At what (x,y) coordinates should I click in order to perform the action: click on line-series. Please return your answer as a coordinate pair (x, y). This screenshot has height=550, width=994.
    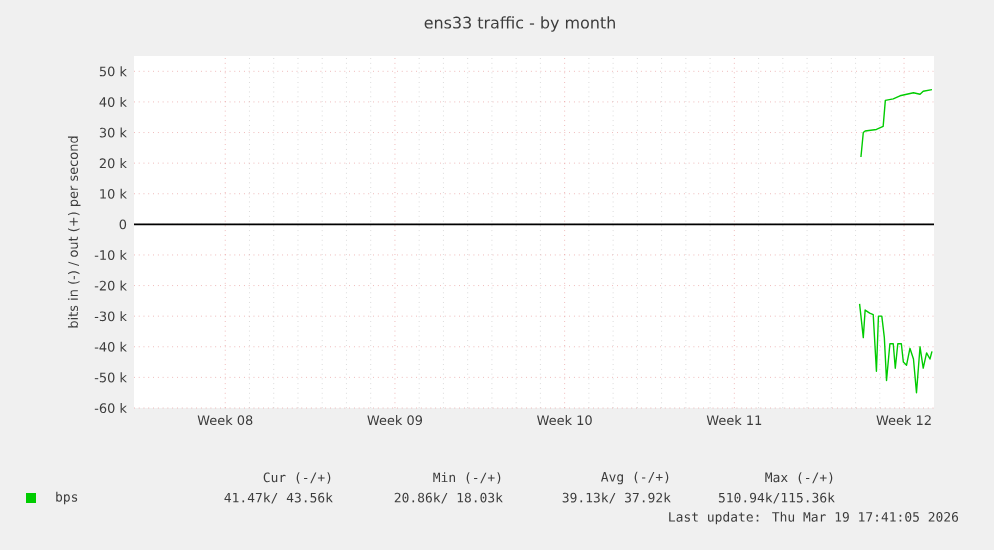
    Looking at the image, I should click on (895, 348).